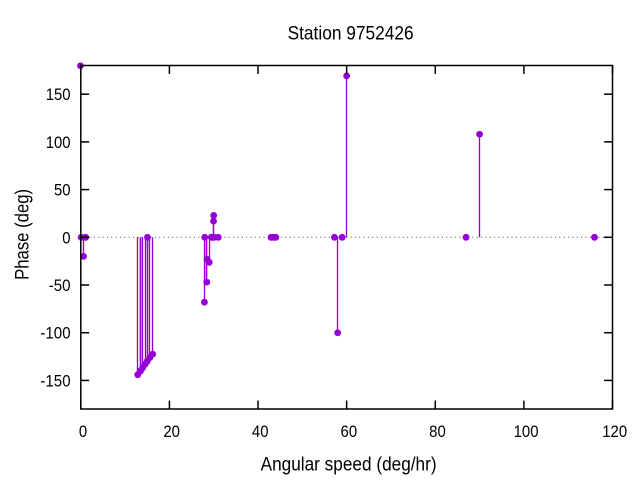 The height and width of the screenshot is (480, 640). What do you see at coordinates (60, 286) in the screenshot?
I see `svg-text: -50` at bounding box center [60, 286].